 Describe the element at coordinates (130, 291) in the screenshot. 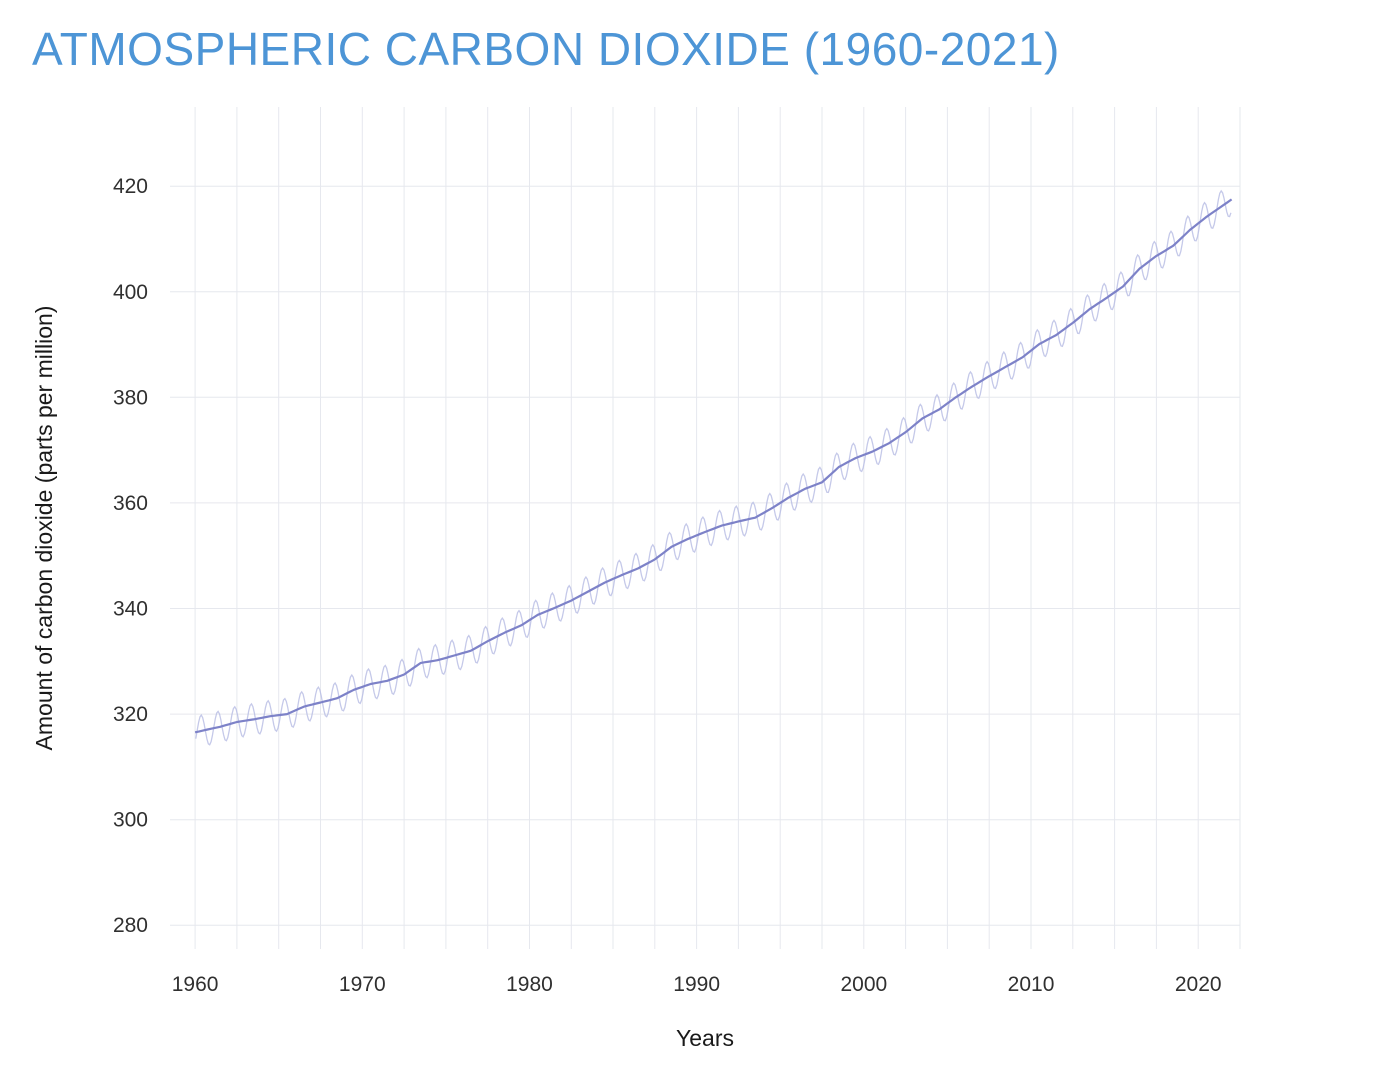

I see `y-tick-label: 400` at that location.